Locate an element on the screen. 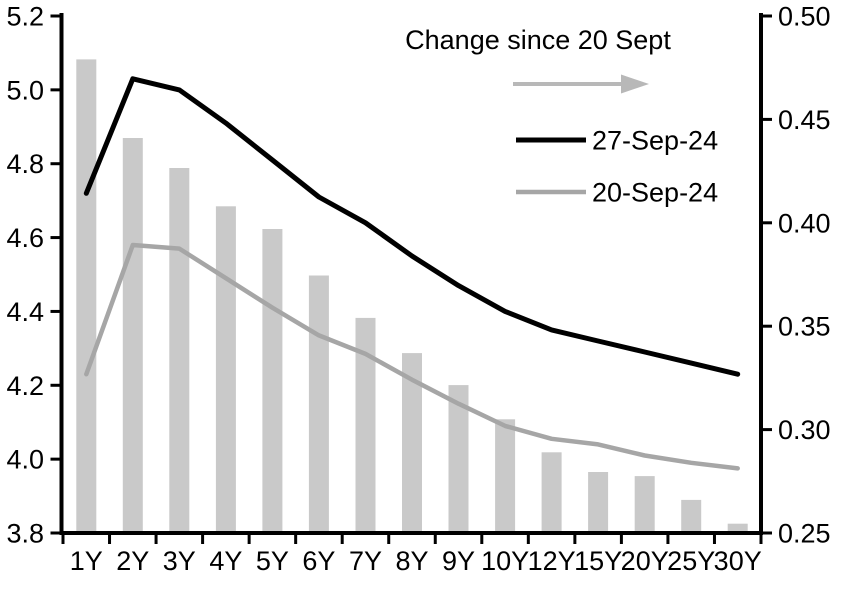  bar-1Y is located at coordinates (86, 296).